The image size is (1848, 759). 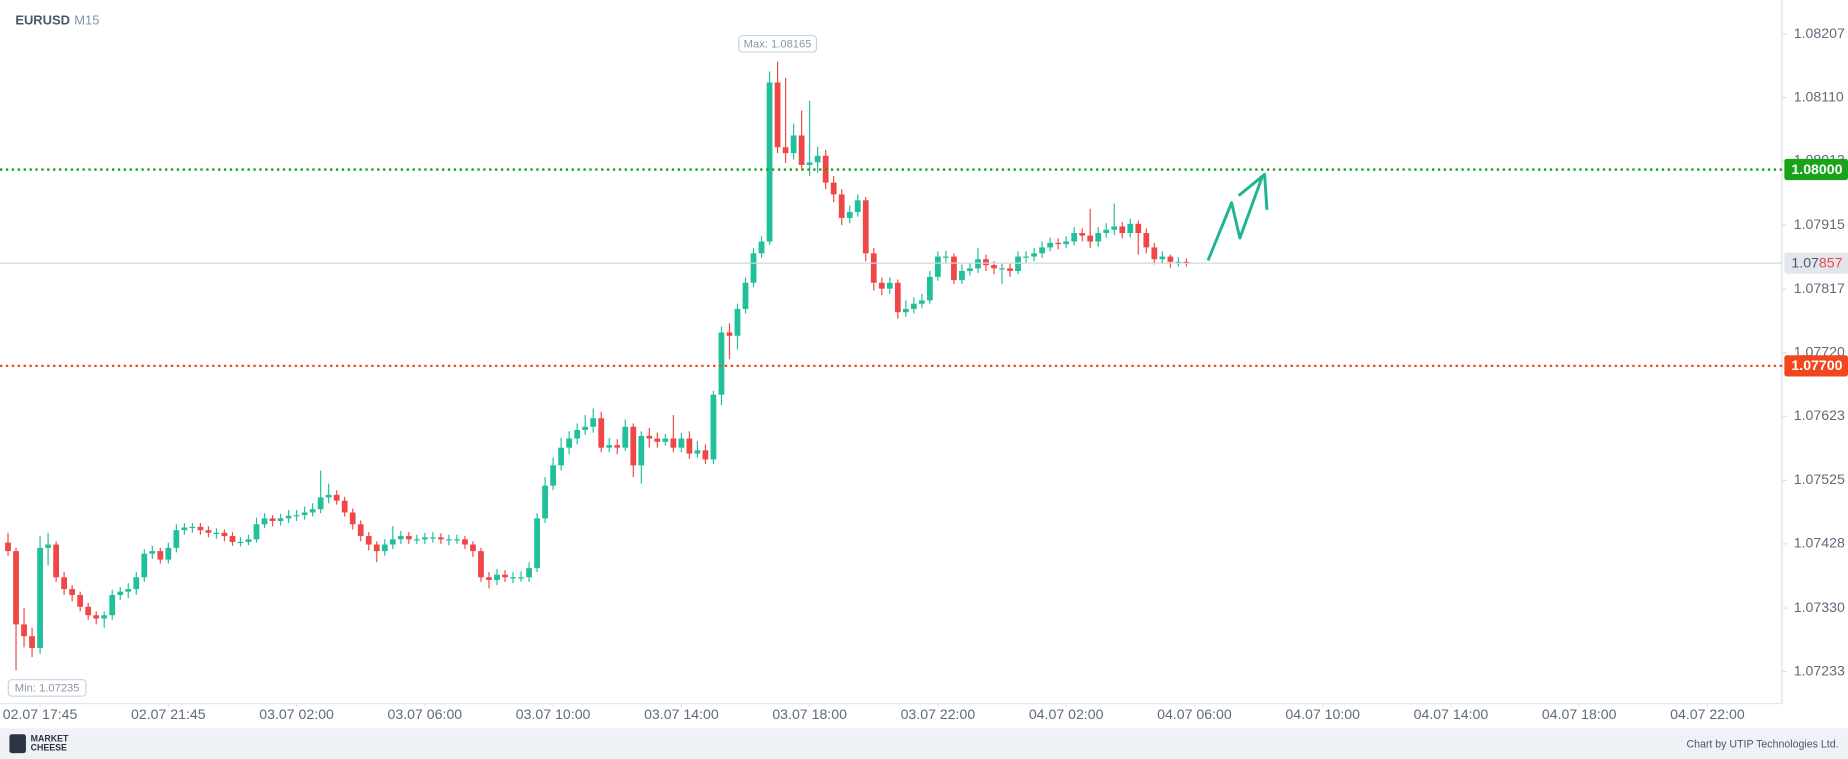 I want to click on x-tick-label: 04.07 22:00, so click(x=1707, y=714).